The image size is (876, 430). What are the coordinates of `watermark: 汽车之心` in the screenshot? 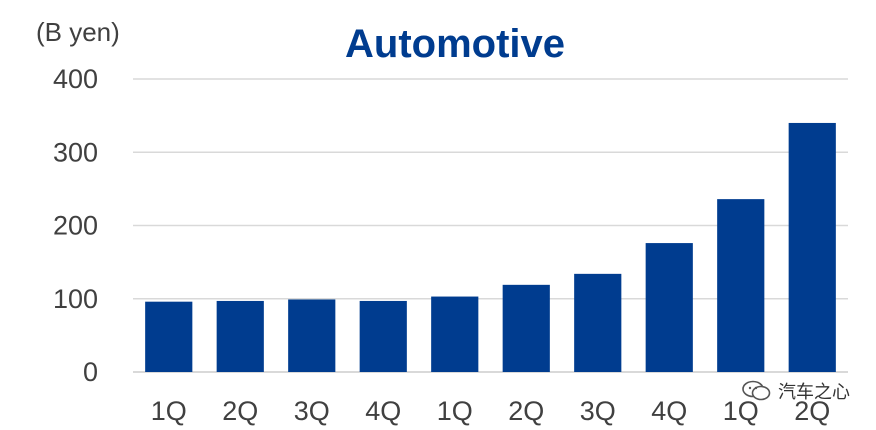 It's located at (796, 391).